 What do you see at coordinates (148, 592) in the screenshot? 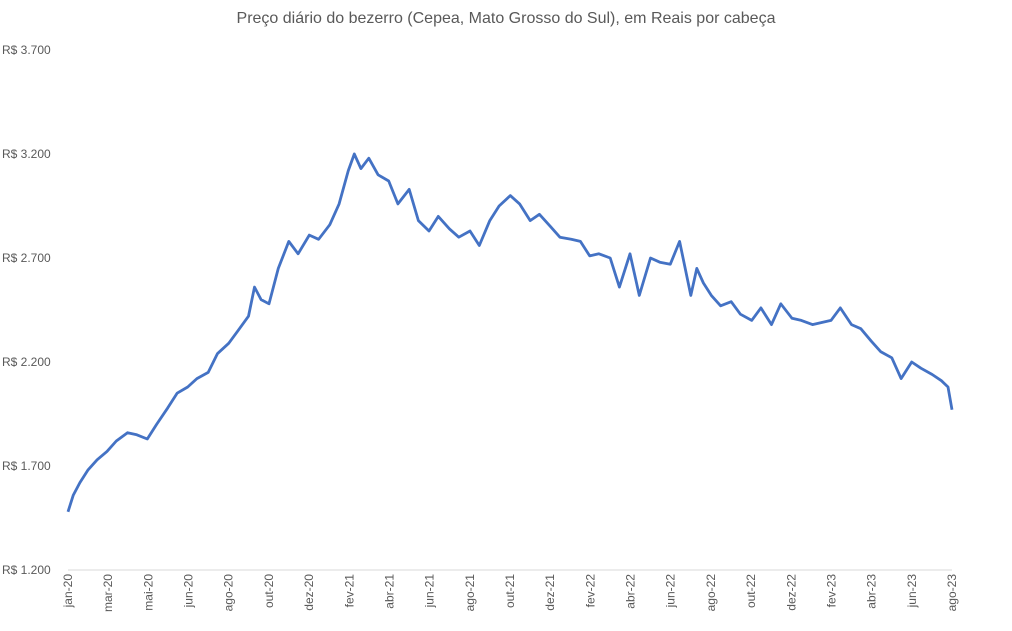
I see `x-tick-label: mai-20` at bounding box center [148, 592].